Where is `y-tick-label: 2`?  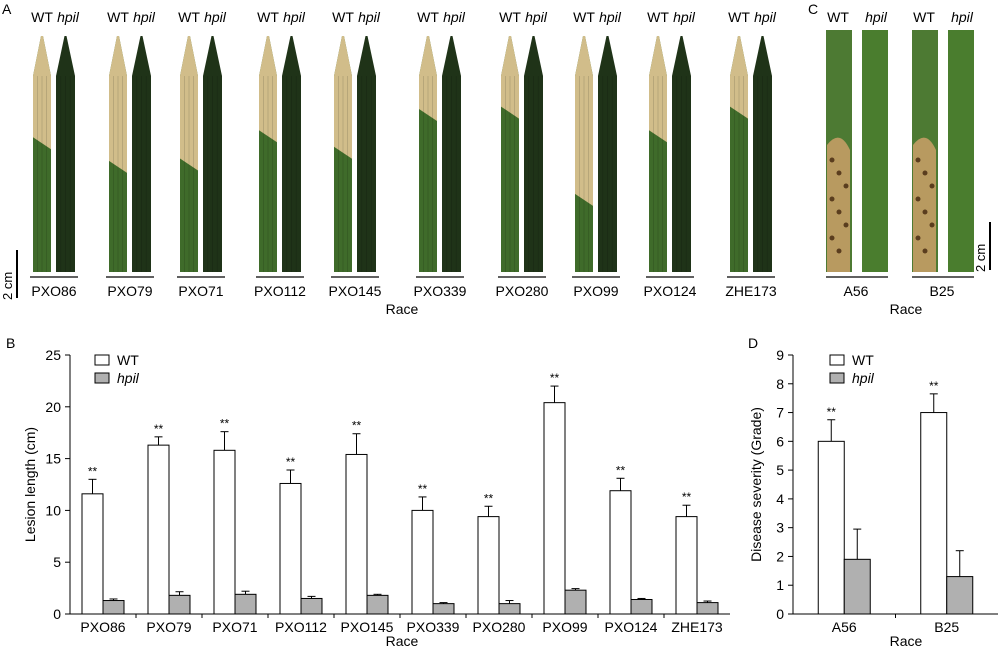 y-tick-label: 2 is located at coordinates (780, 556).